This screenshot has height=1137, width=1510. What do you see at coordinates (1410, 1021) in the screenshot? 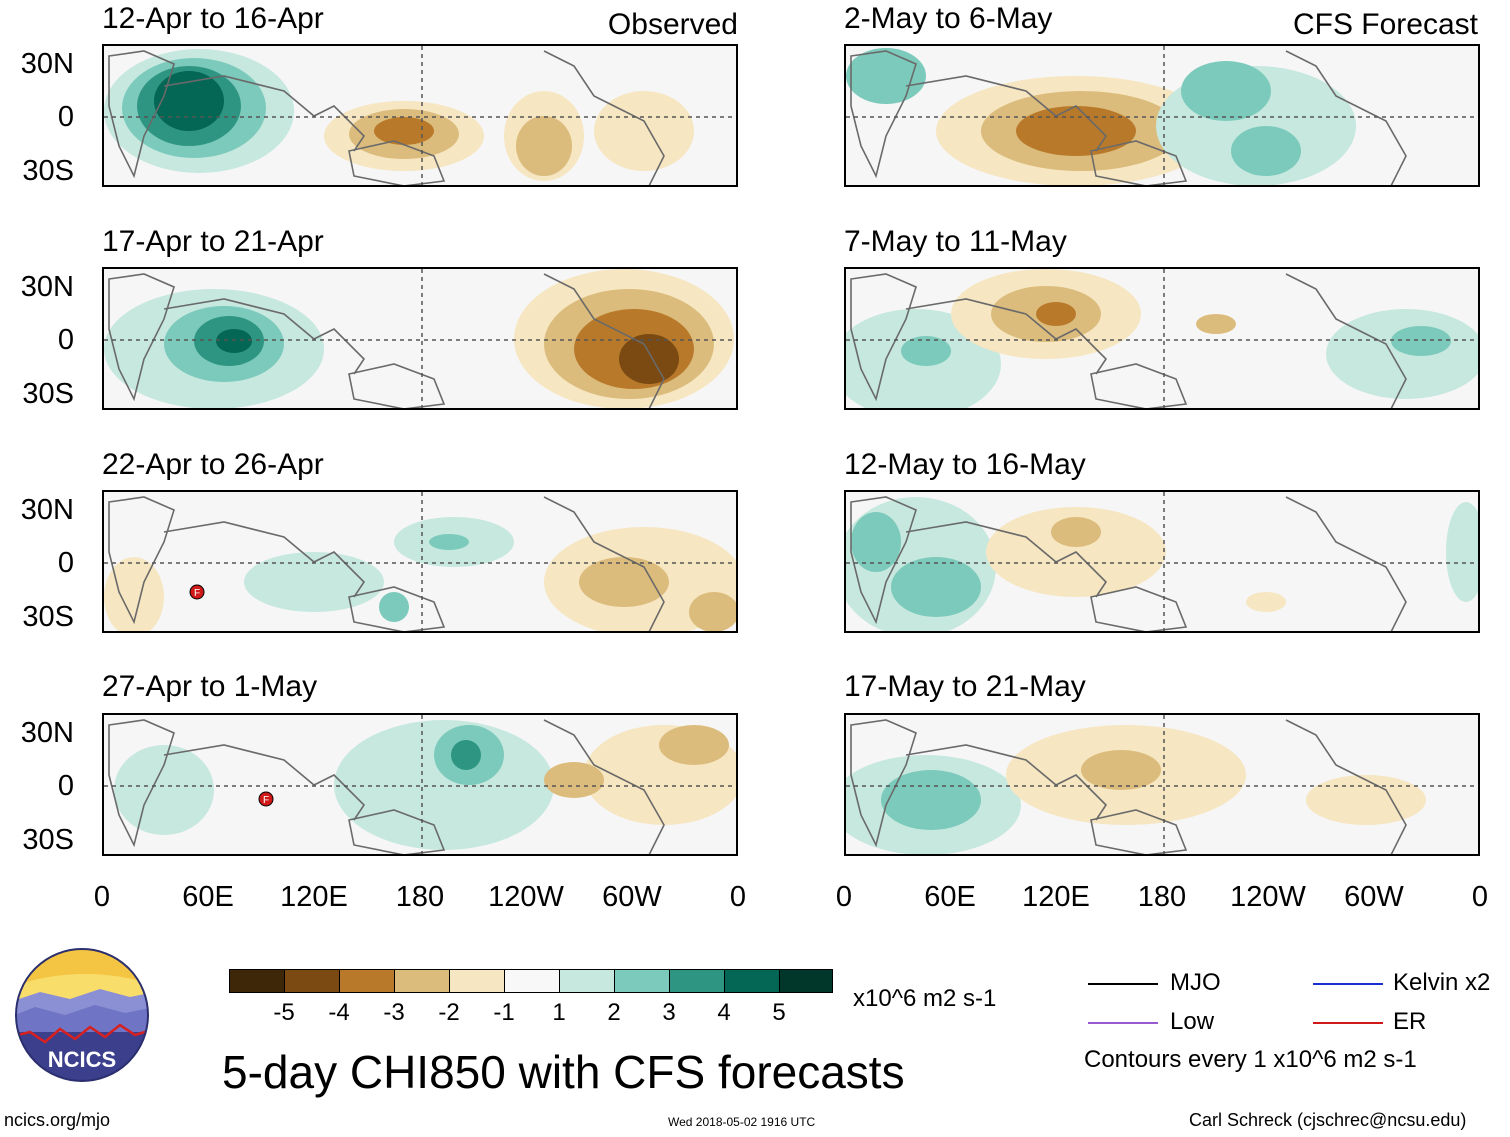
I see `legend-er: ER` at bounding box center [1410, 1021].